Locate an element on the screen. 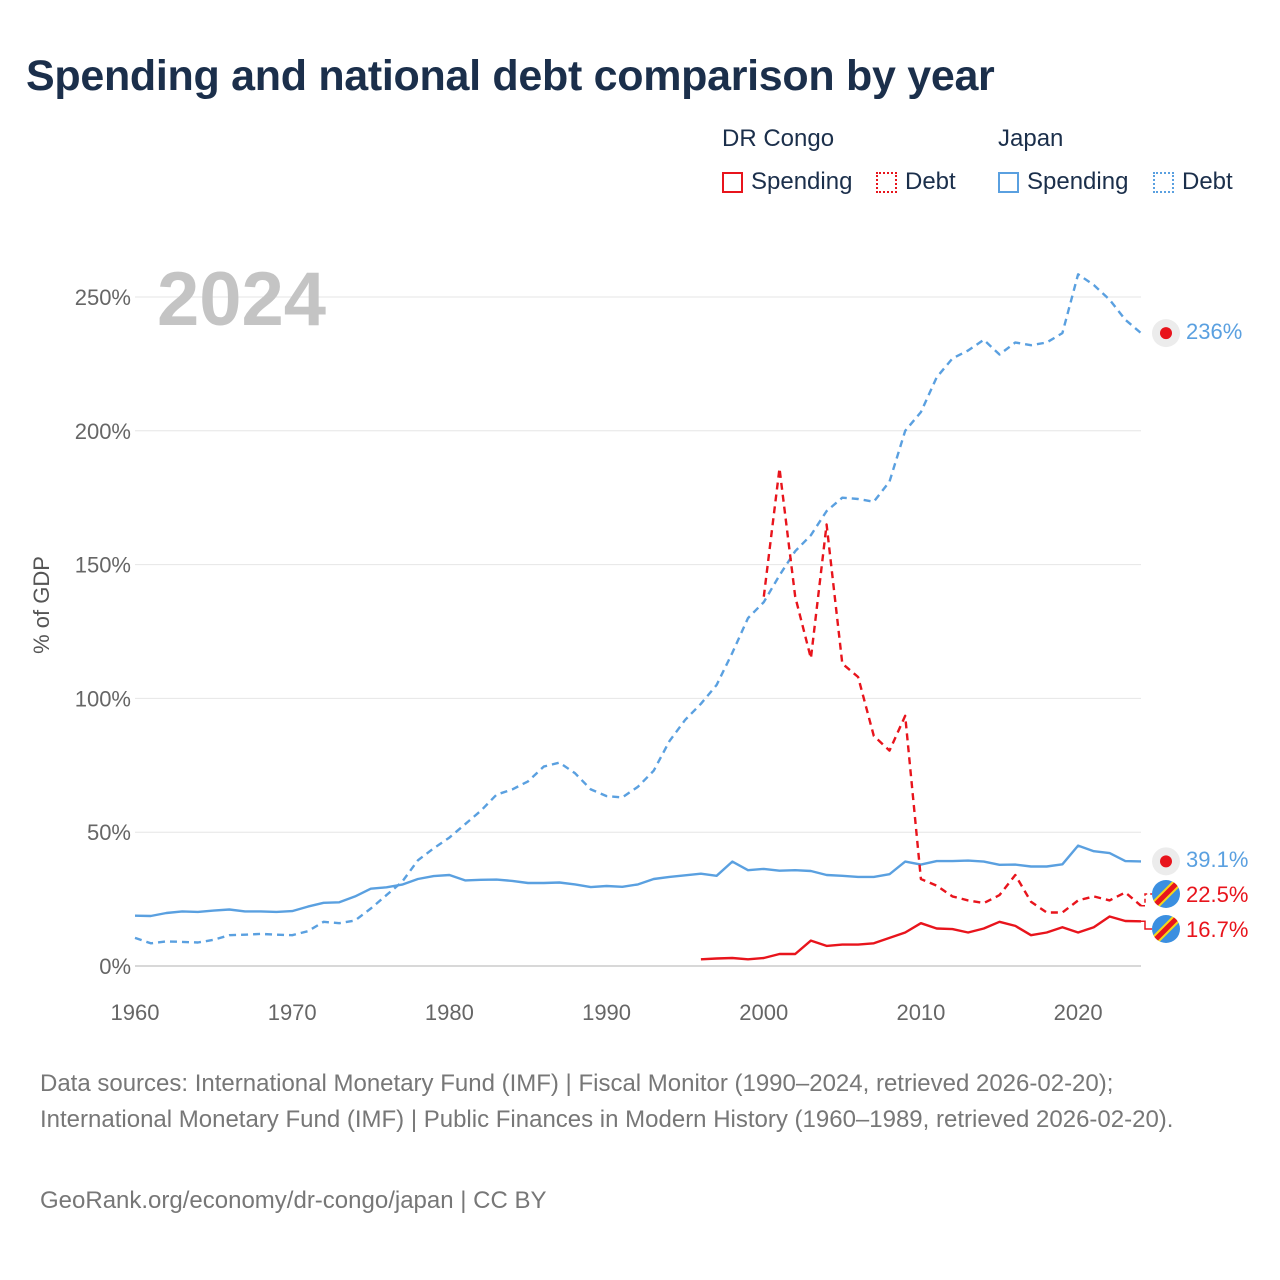 Image resolution: width=1280 pixels, height=1280 pixels. y-tick-label: 250% is located at coordinates (103, 297).